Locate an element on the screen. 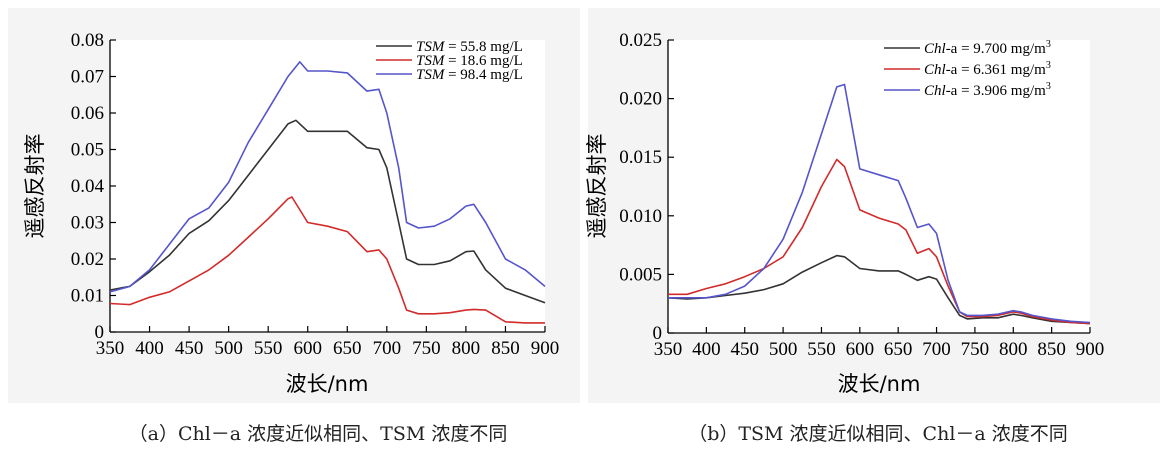  panel-caption: （a）Chl－a 浓度近似相同、TSM 浓度不同 is located at coordinates (318, 434).